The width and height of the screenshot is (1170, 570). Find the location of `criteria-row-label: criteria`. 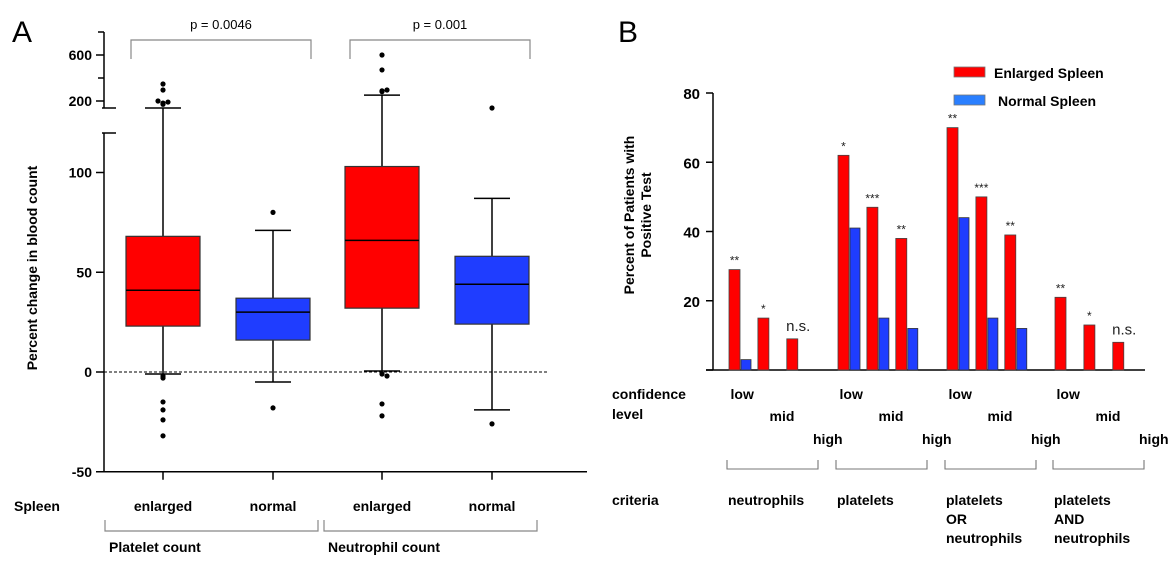

criteria-row-label: criteria is located at coordinates (635, 500).